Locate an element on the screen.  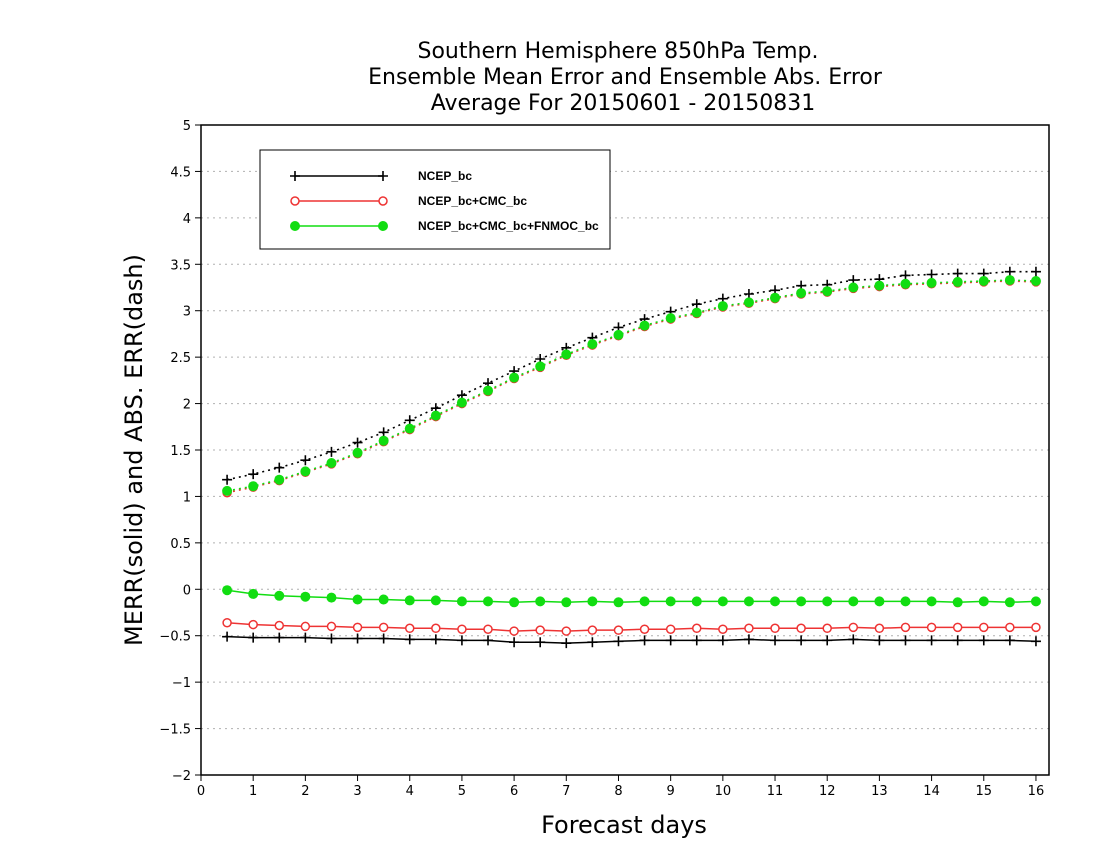
legend-label: NCEP_bc is located at coordinates (445, 176).